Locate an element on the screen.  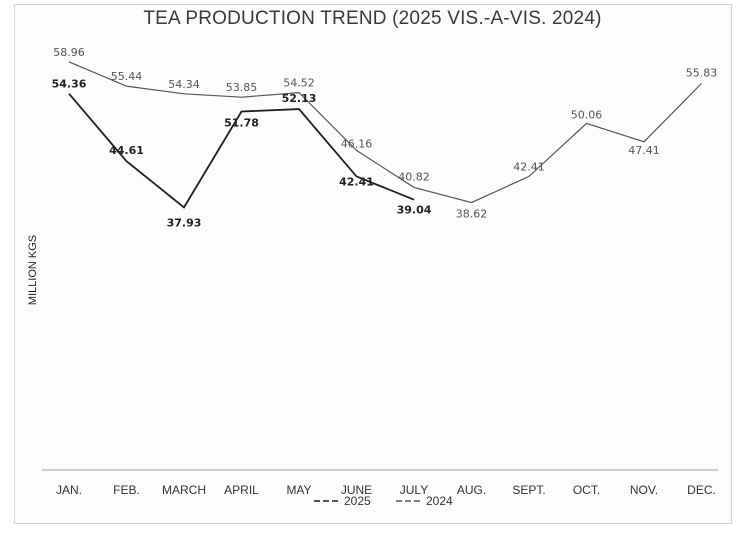
data-label-2024: 38.62 is located at coordinates (472, 214).